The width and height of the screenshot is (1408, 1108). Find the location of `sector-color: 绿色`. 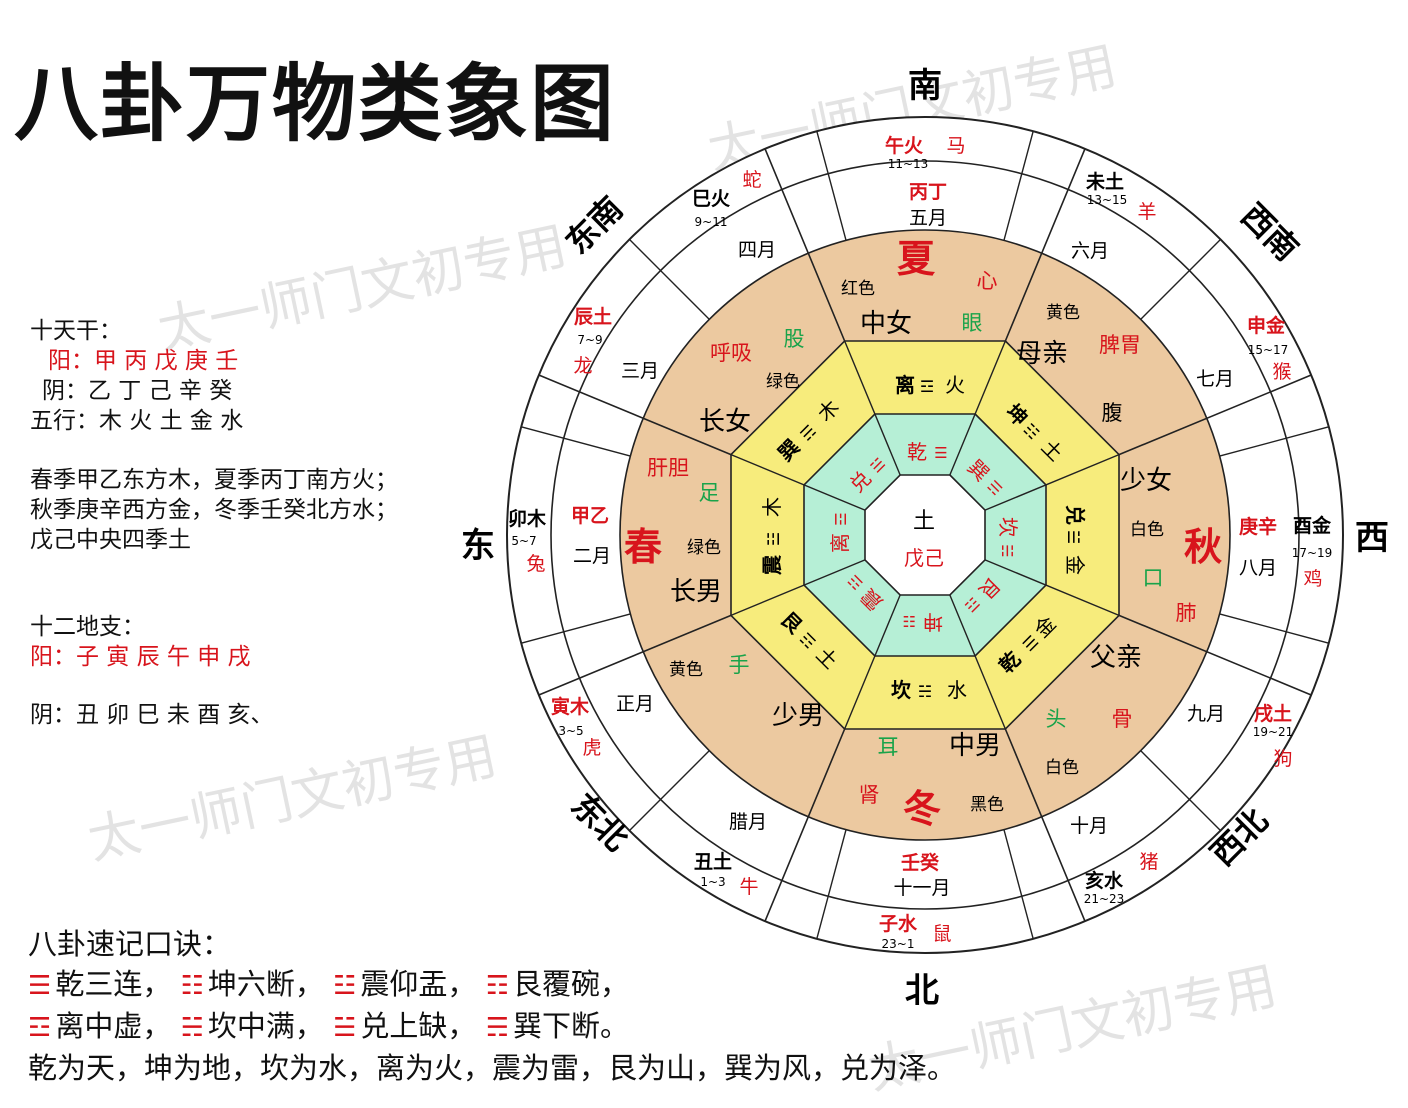

sector-color: 绿色 is located at coordinates (783, 382).